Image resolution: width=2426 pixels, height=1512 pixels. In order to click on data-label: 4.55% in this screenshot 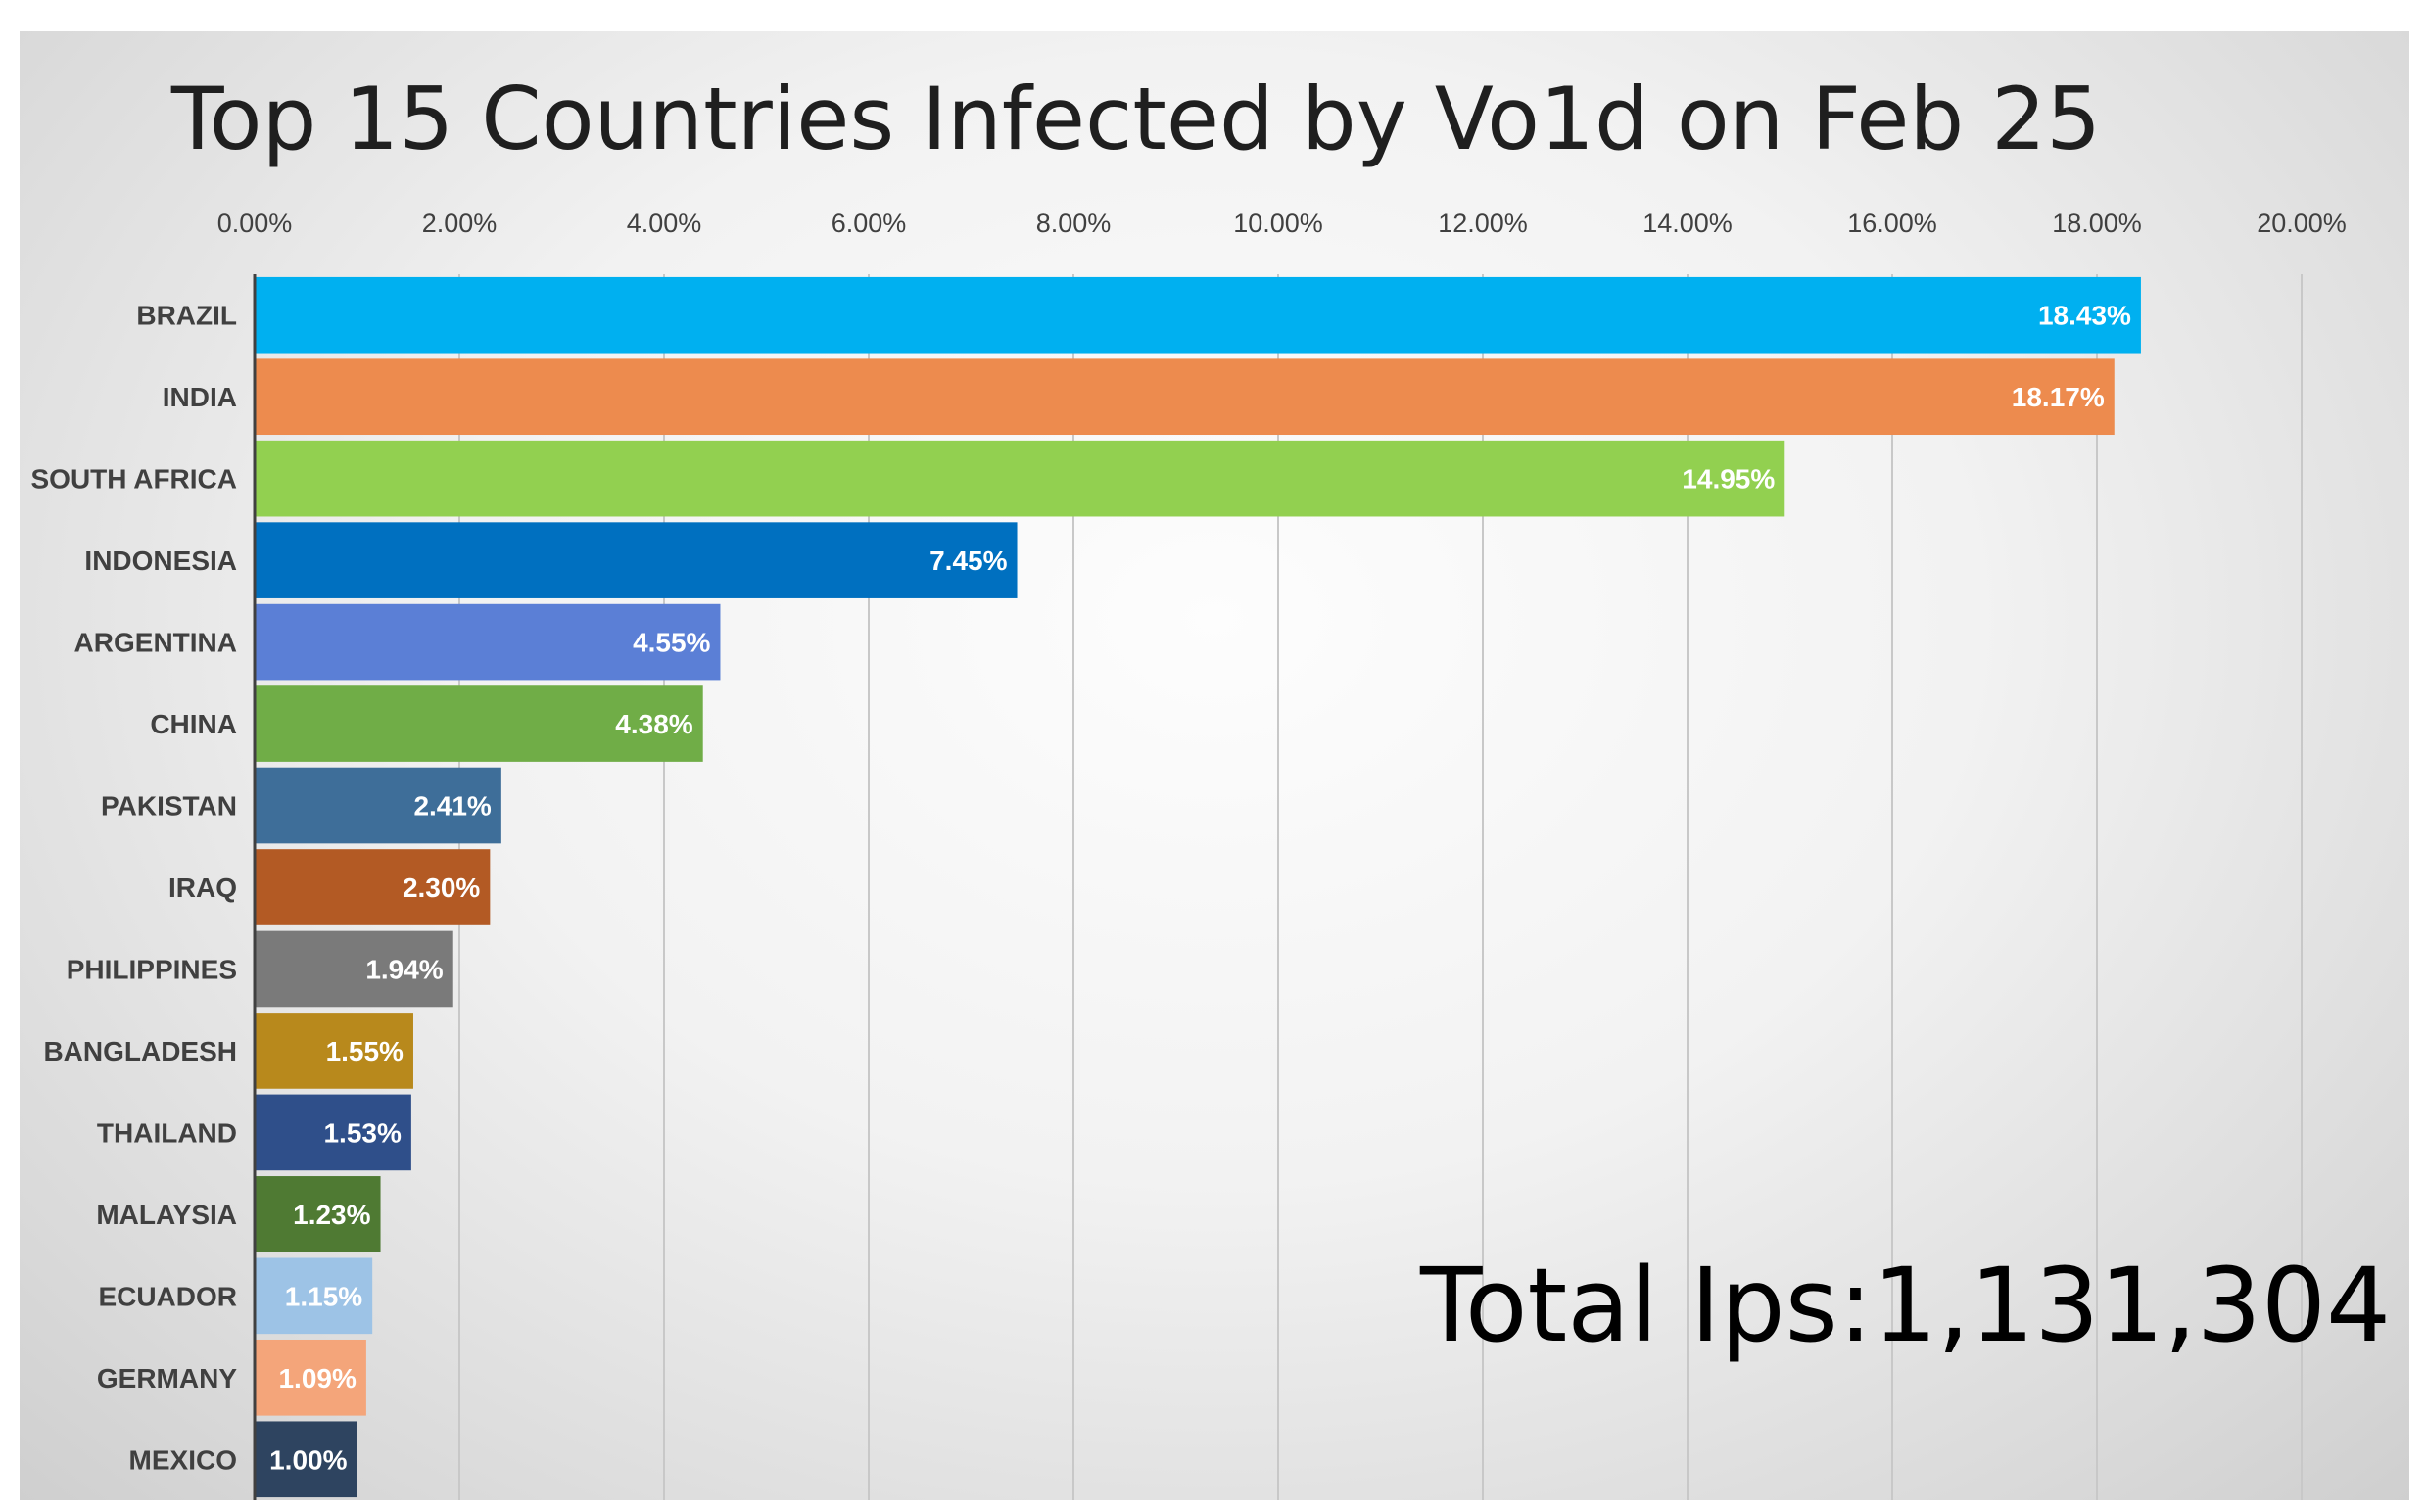, I will do `click(671, 643)`.